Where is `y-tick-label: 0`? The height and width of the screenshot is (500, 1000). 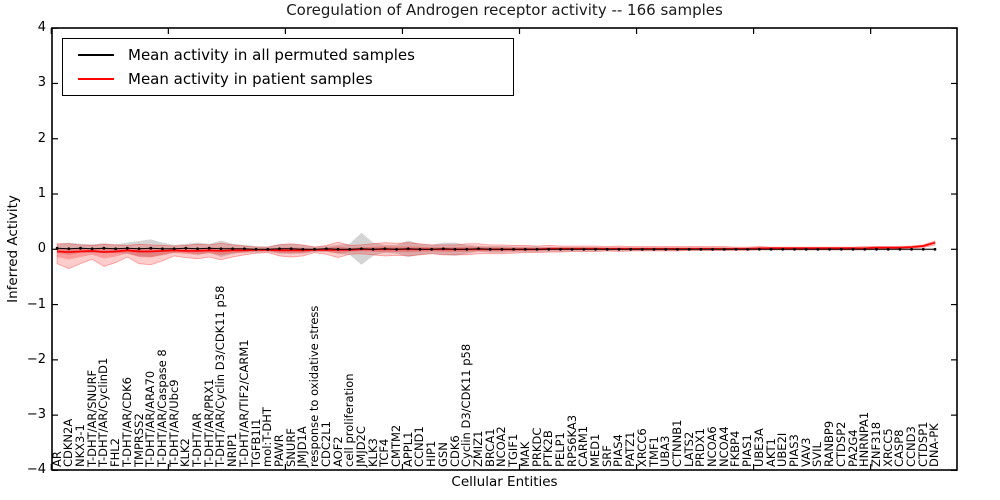 y-tick-label: 0 is located at coordinates (41, 249).